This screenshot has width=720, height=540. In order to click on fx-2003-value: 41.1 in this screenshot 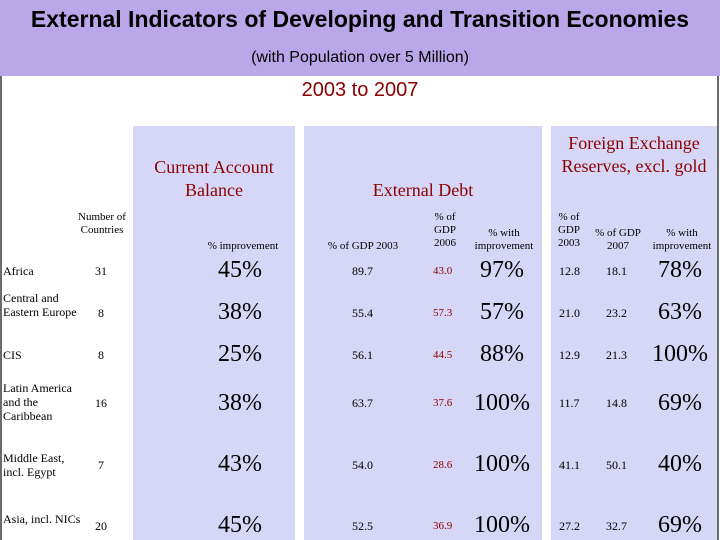, I will do `click(569, 465)`.